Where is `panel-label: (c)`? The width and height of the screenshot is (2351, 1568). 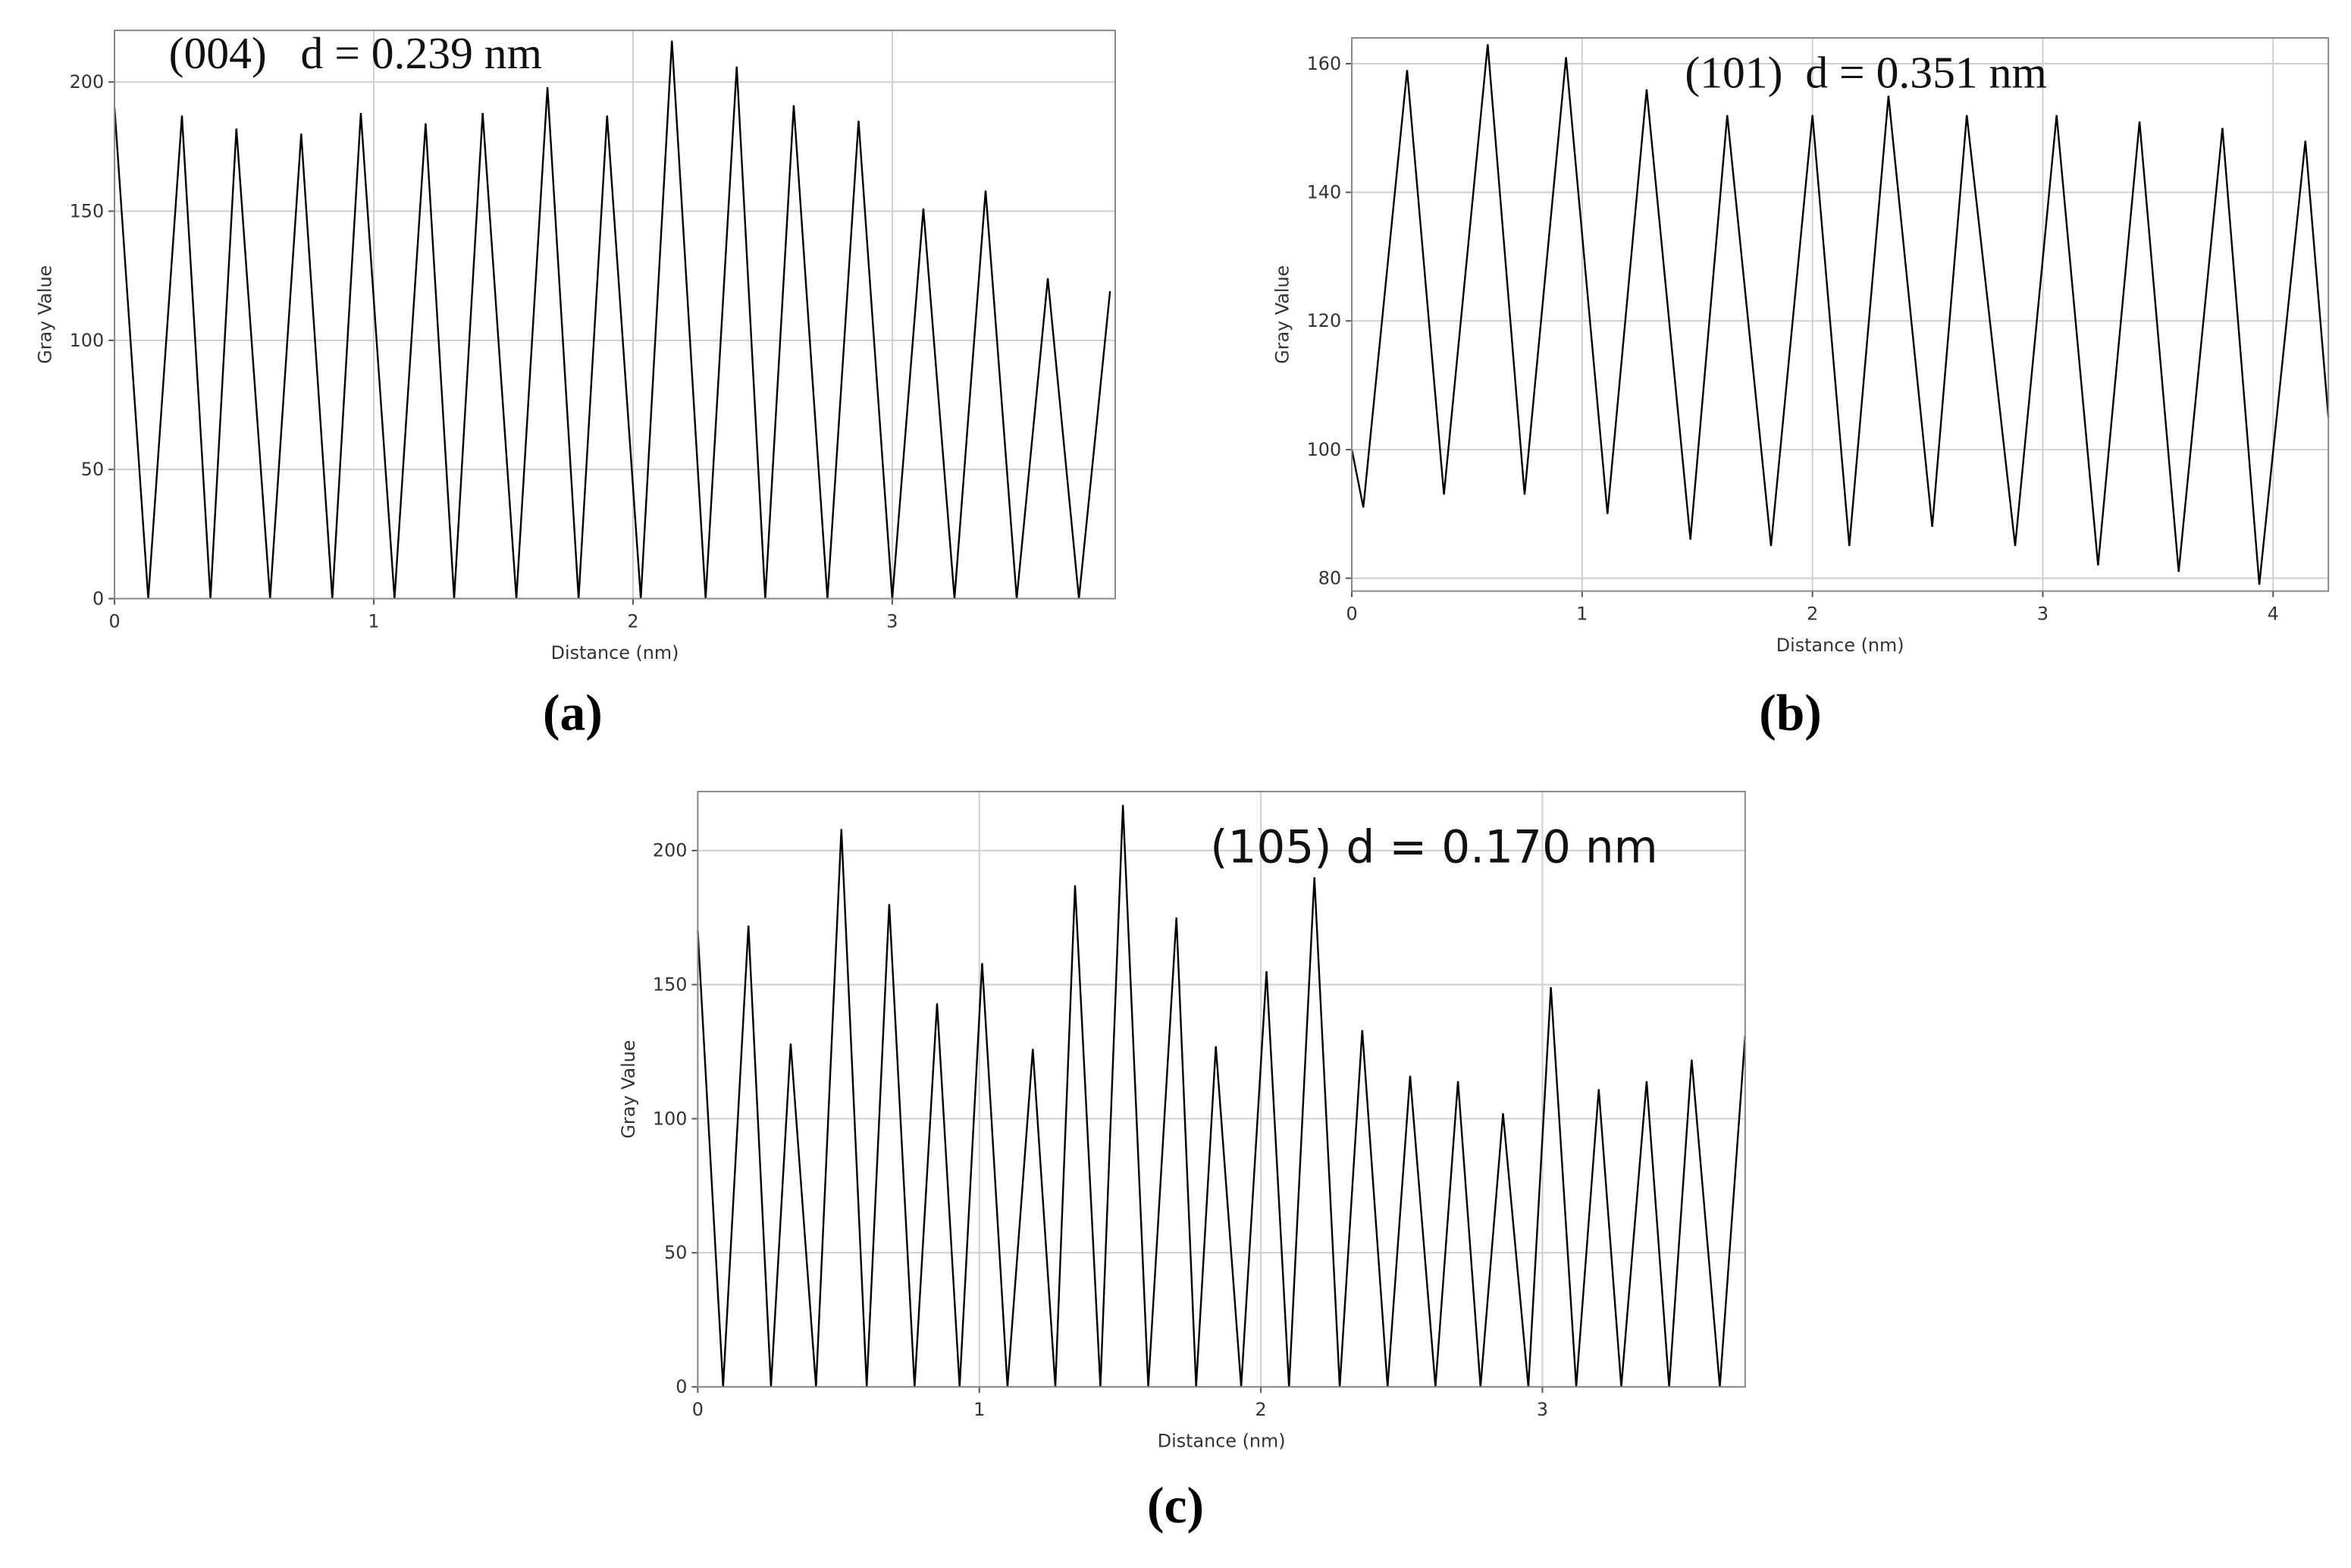 panel-label: (c) is located at coordinates (1175, 1506).